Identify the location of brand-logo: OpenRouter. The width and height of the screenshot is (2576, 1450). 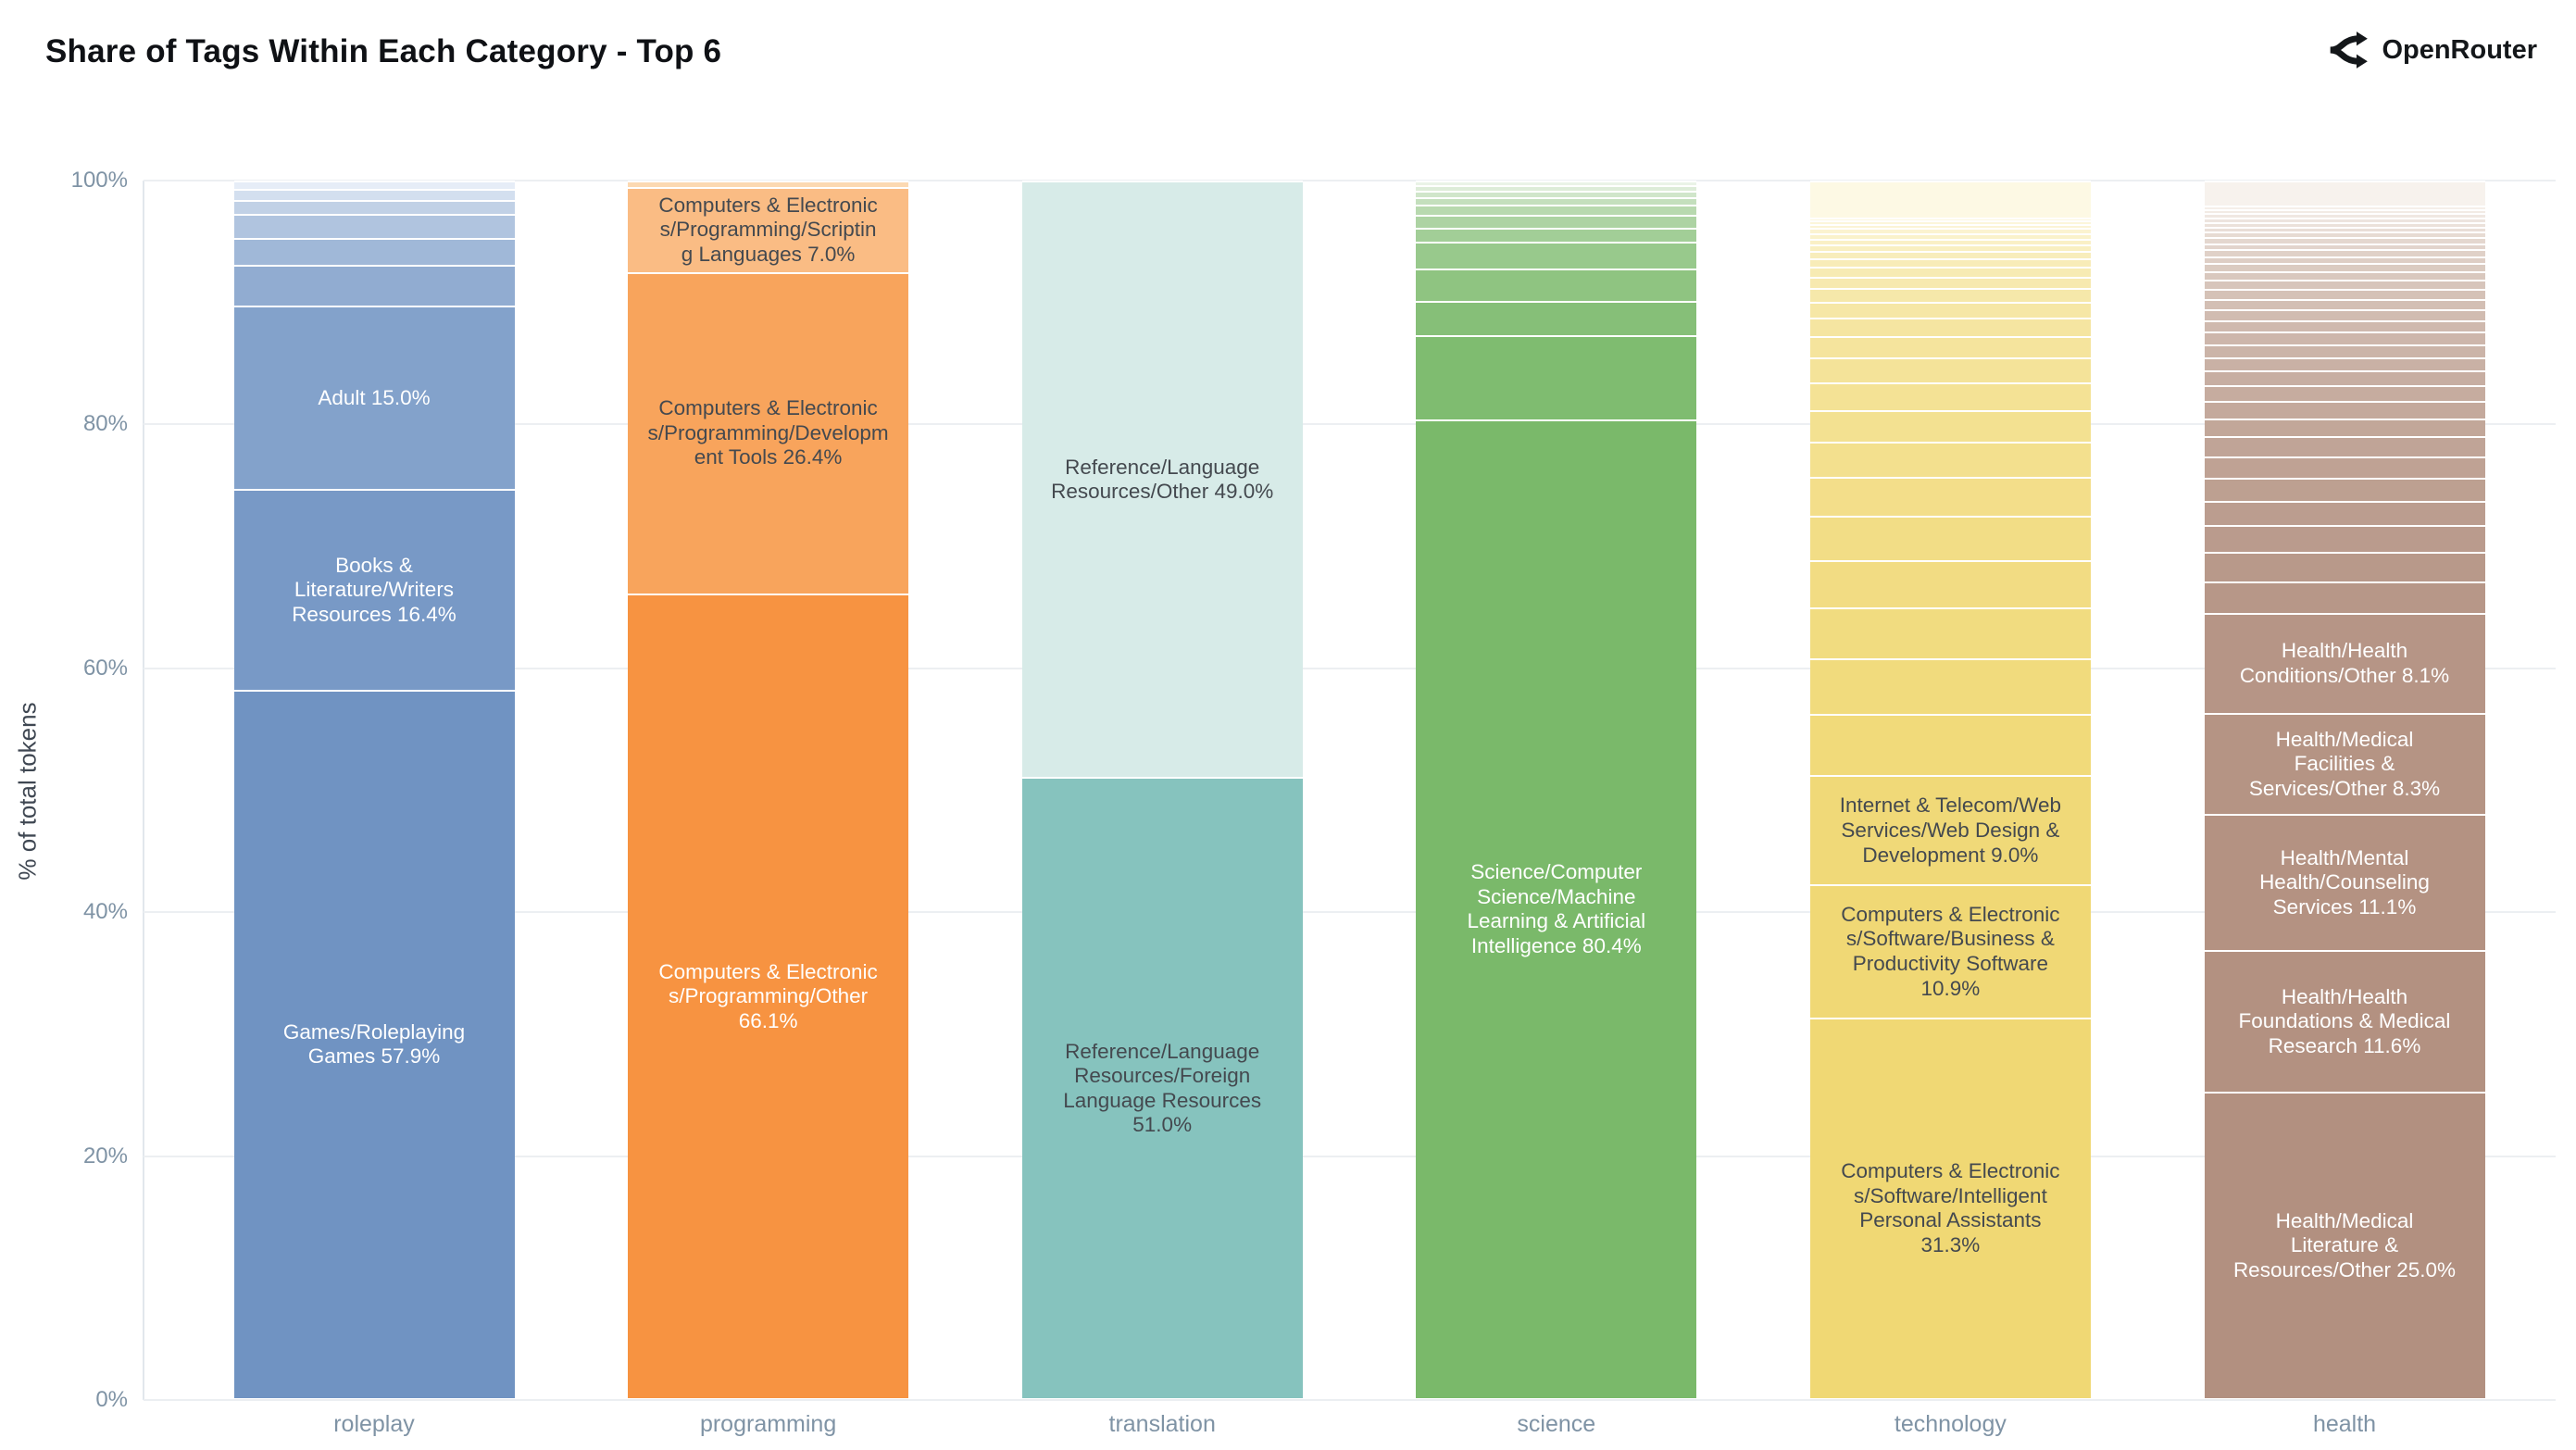
(2431, 50).